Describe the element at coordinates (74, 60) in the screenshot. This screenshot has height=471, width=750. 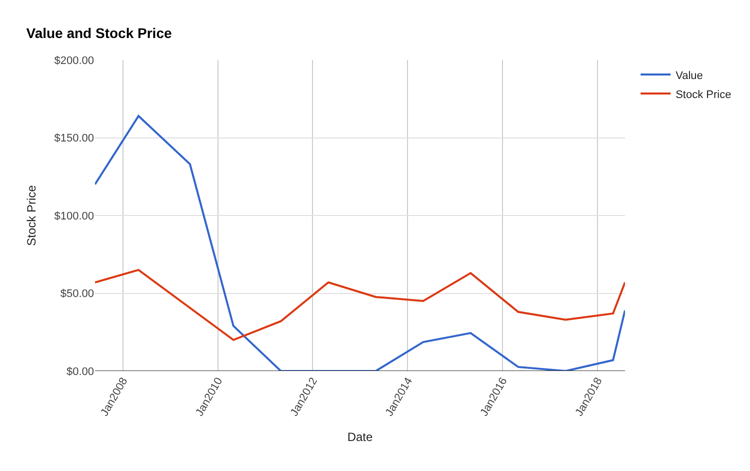
I see `y-tick-label: $200.00` at that location.